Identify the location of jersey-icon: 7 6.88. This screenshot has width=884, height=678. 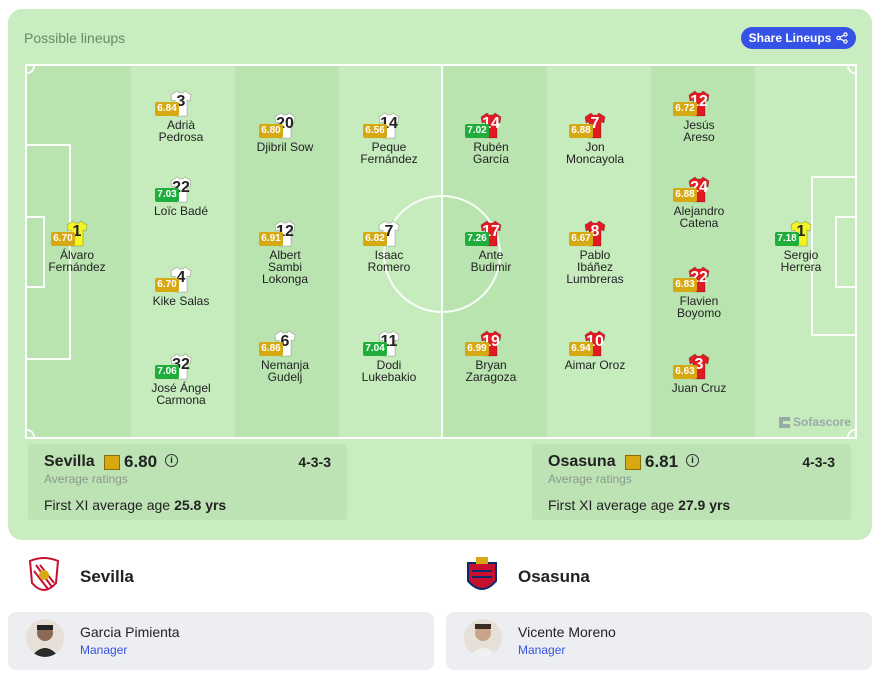
(588, 125).